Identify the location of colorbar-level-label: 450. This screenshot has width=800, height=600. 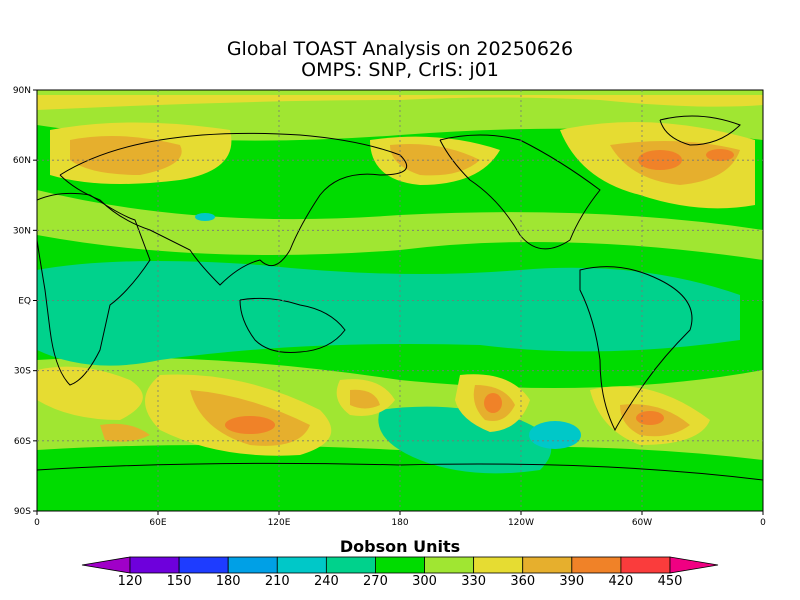
(670, 581).